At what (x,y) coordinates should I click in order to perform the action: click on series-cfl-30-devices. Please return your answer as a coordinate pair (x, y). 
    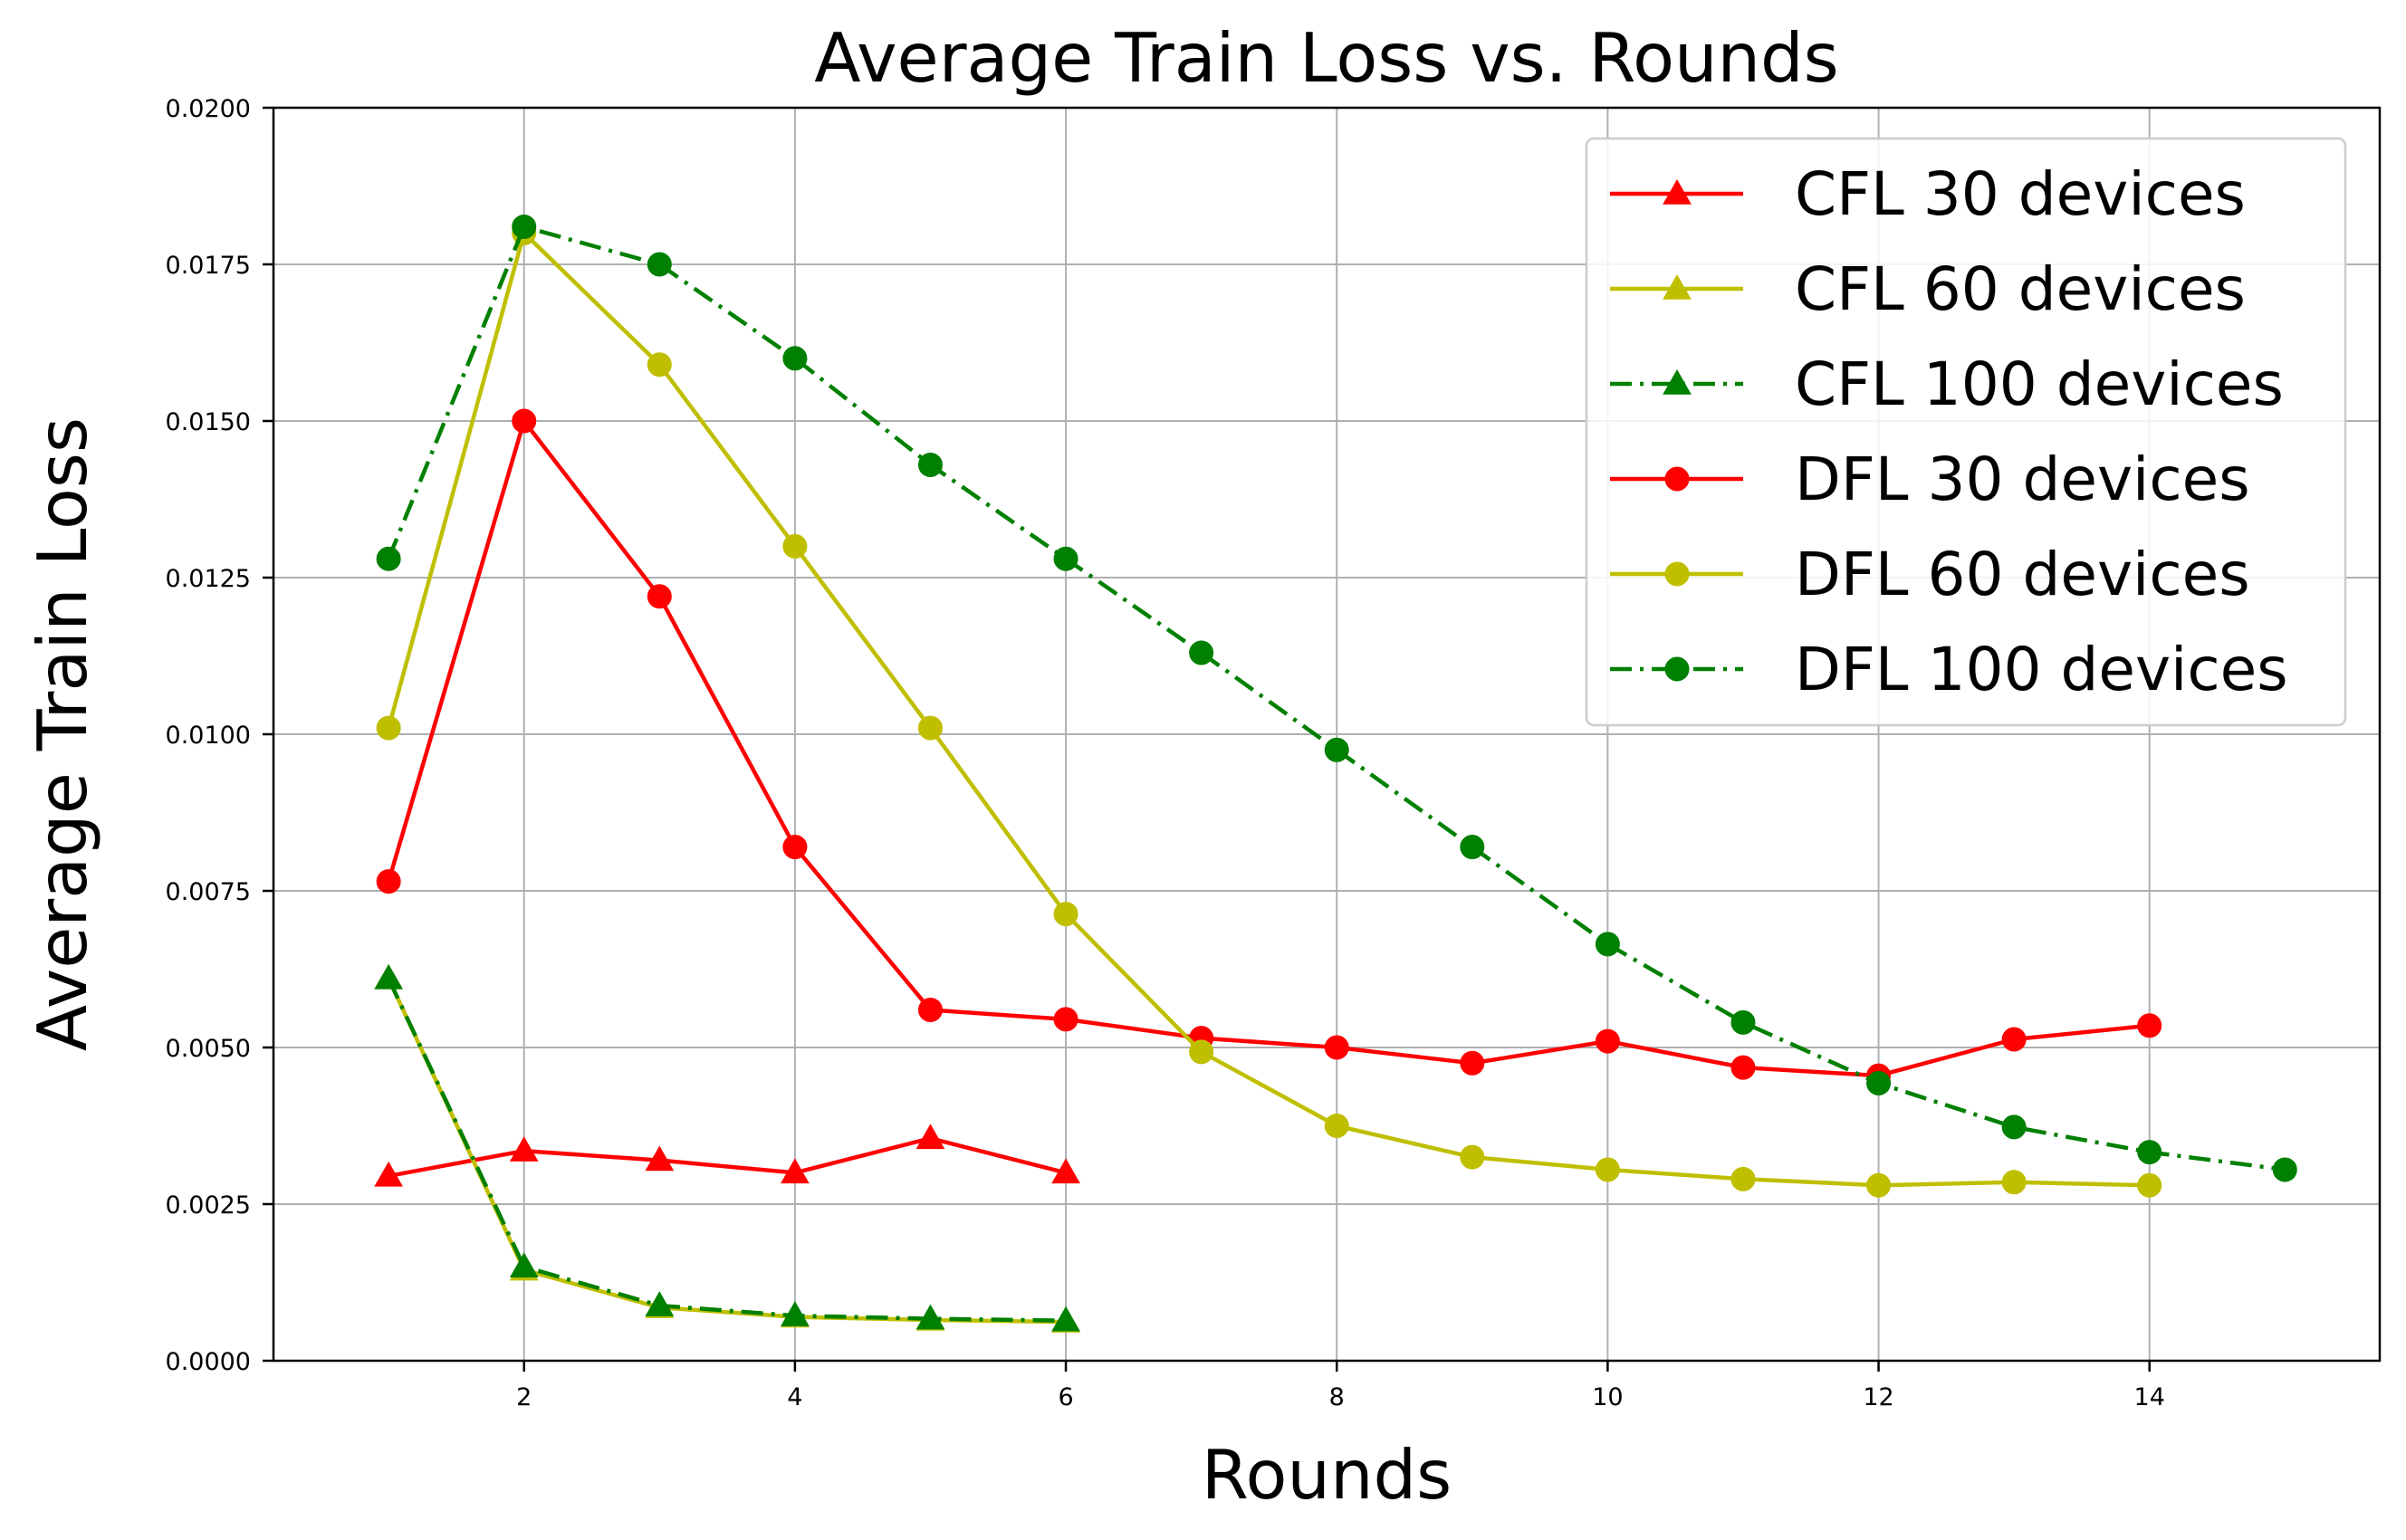
    Looking at the image, I should click on (727, 1155).